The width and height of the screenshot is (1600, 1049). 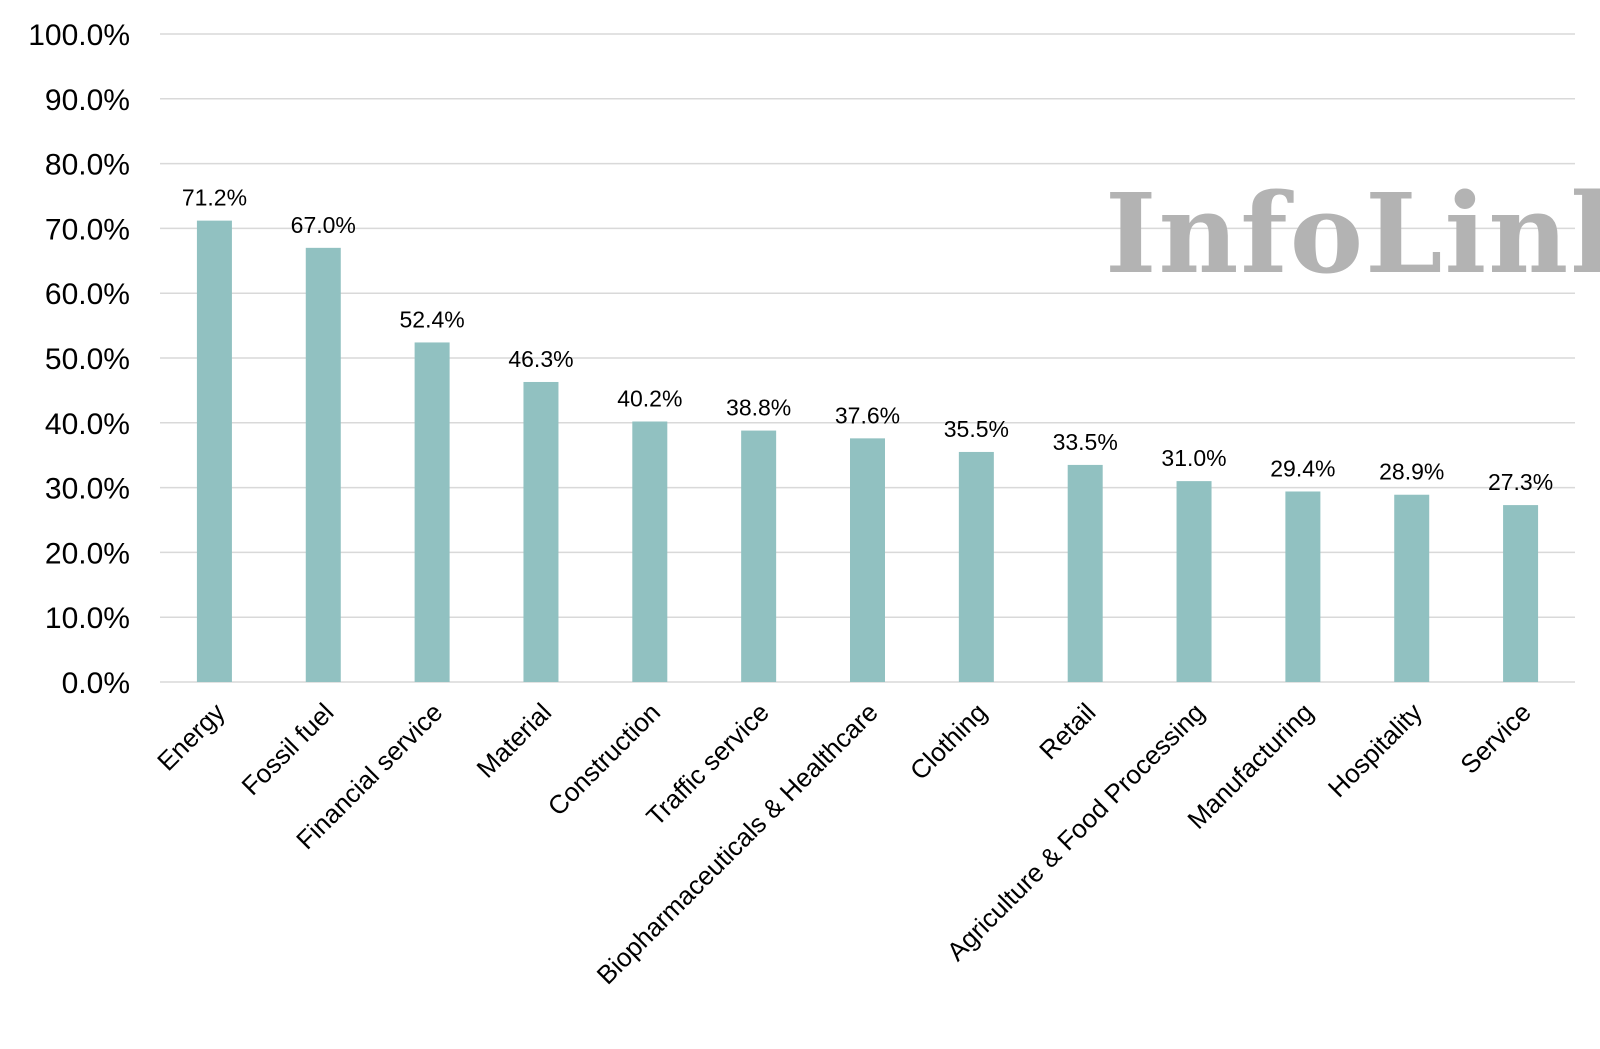 I want to click on y-tick-label: 70.0%, so click(x=87, y=229).